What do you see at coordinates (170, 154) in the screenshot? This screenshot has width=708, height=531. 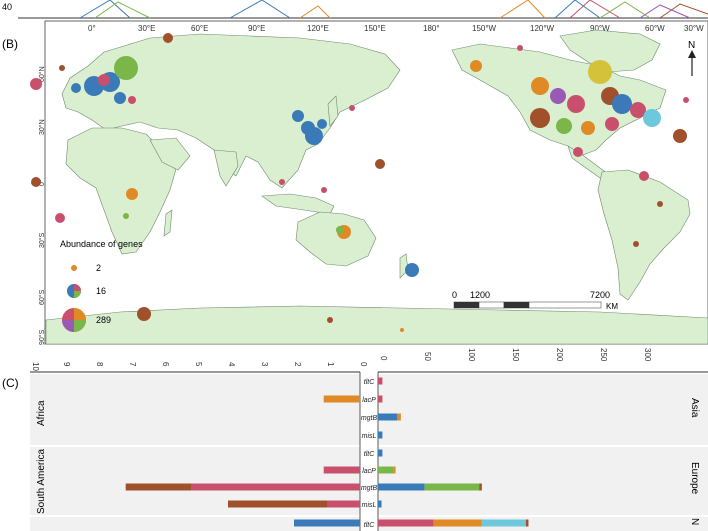 I see `arabia-landmass` at bounding box center [170, 154].